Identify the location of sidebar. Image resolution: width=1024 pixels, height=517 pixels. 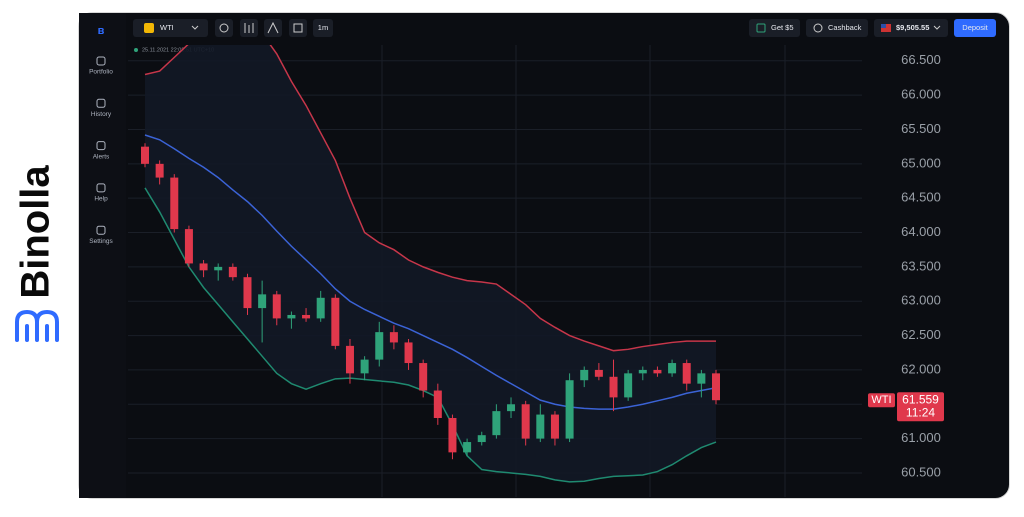
(102, 255).